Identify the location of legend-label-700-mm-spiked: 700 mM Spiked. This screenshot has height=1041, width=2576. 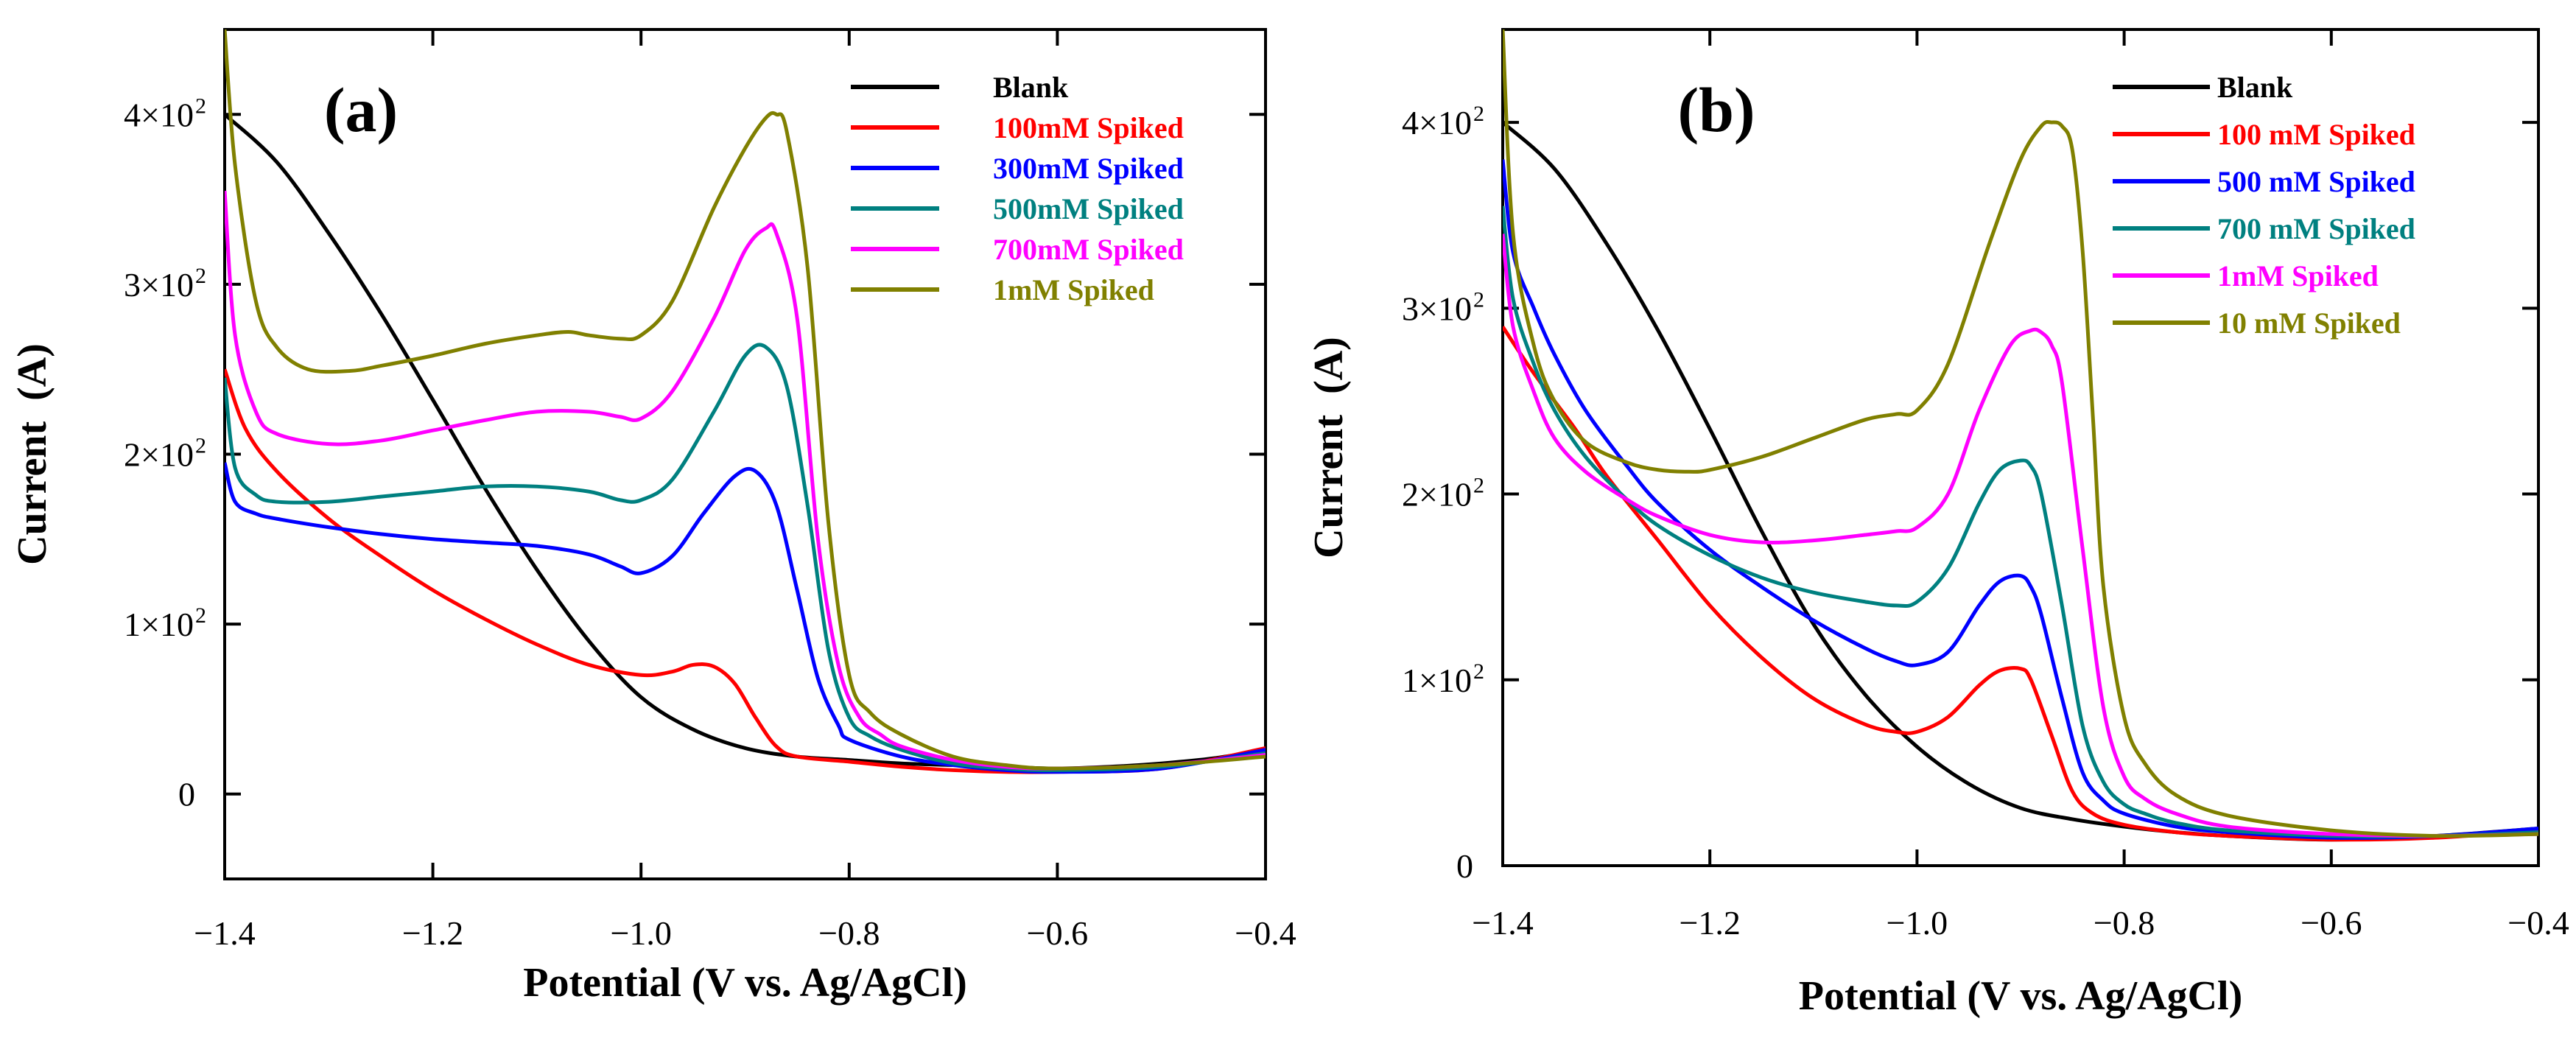
(2316, 228).